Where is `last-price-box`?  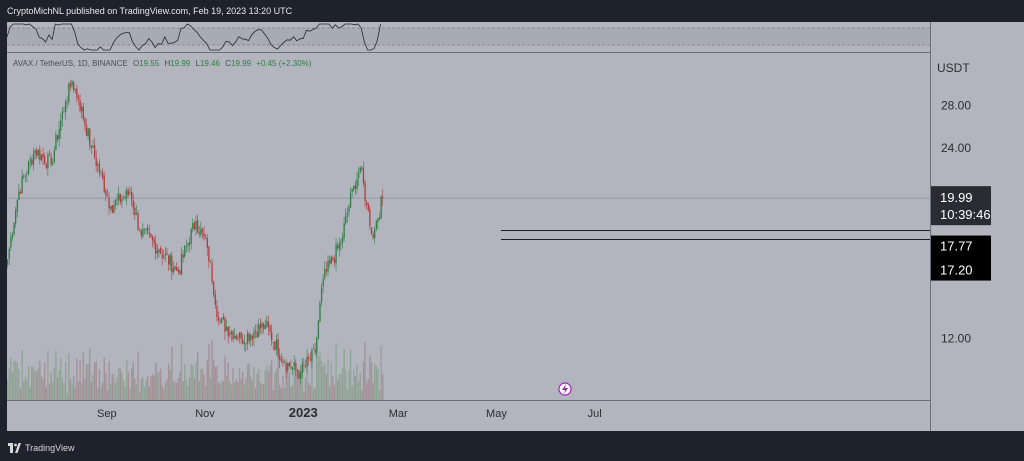
last-price-box is located at coordinates (961, 206).